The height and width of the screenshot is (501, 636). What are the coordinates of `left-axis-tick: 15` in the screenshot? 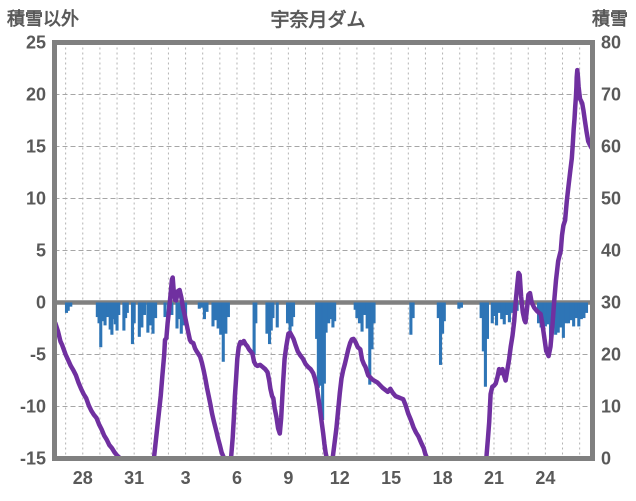 It's located at (36, 147).